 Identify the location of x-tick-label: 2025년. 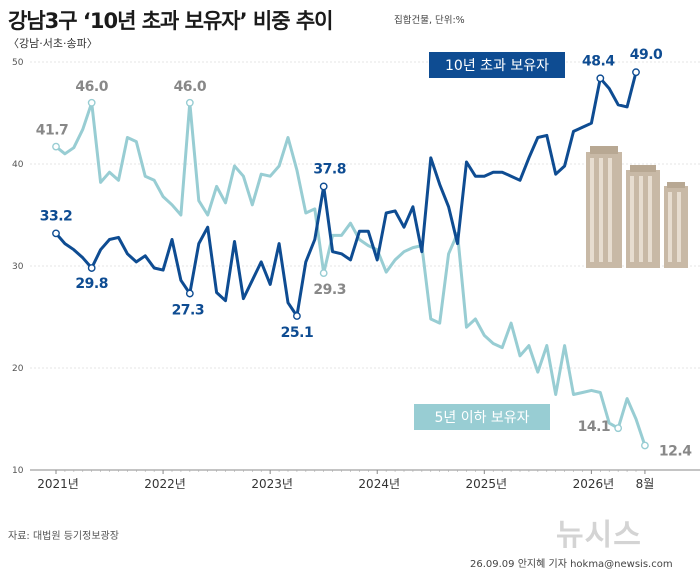
(487, 484).